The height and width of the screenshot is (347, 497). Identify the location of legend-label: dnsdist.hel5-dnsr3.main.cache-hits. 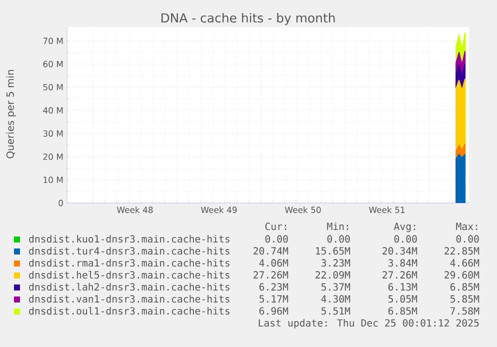
(129, 274).